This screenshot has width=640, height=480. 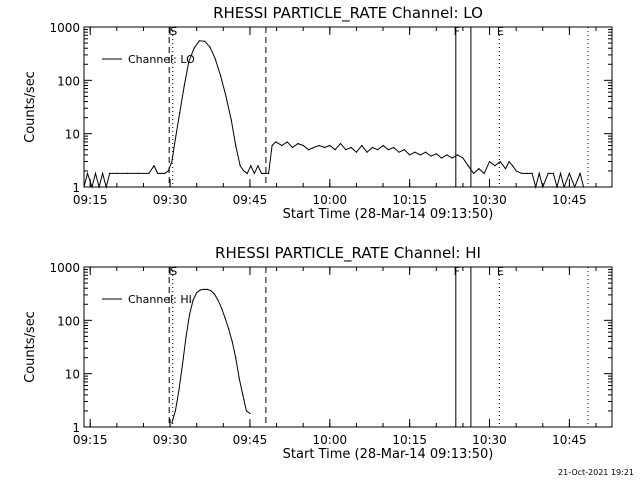 What do you see at coordinates (173, 271) in the screenshot?
I see `event-marker-label: S` at bounding box center [173, 271].